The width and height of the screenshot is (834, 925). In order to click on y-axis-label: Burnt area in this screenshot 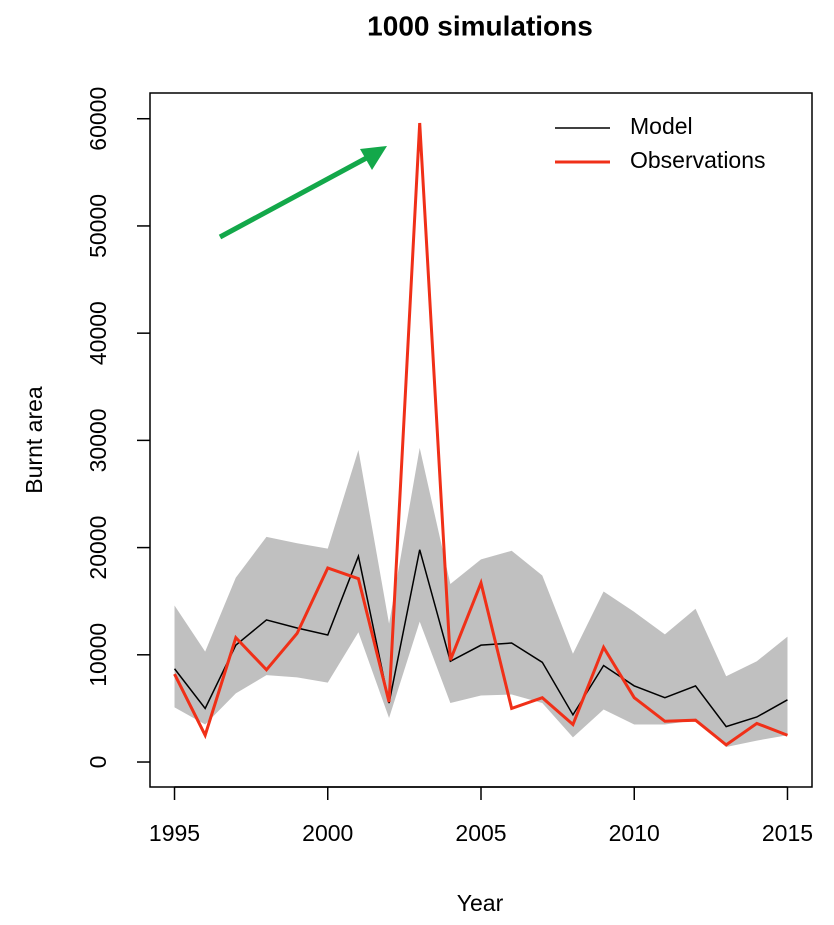, I will do `click(34, 440)`.